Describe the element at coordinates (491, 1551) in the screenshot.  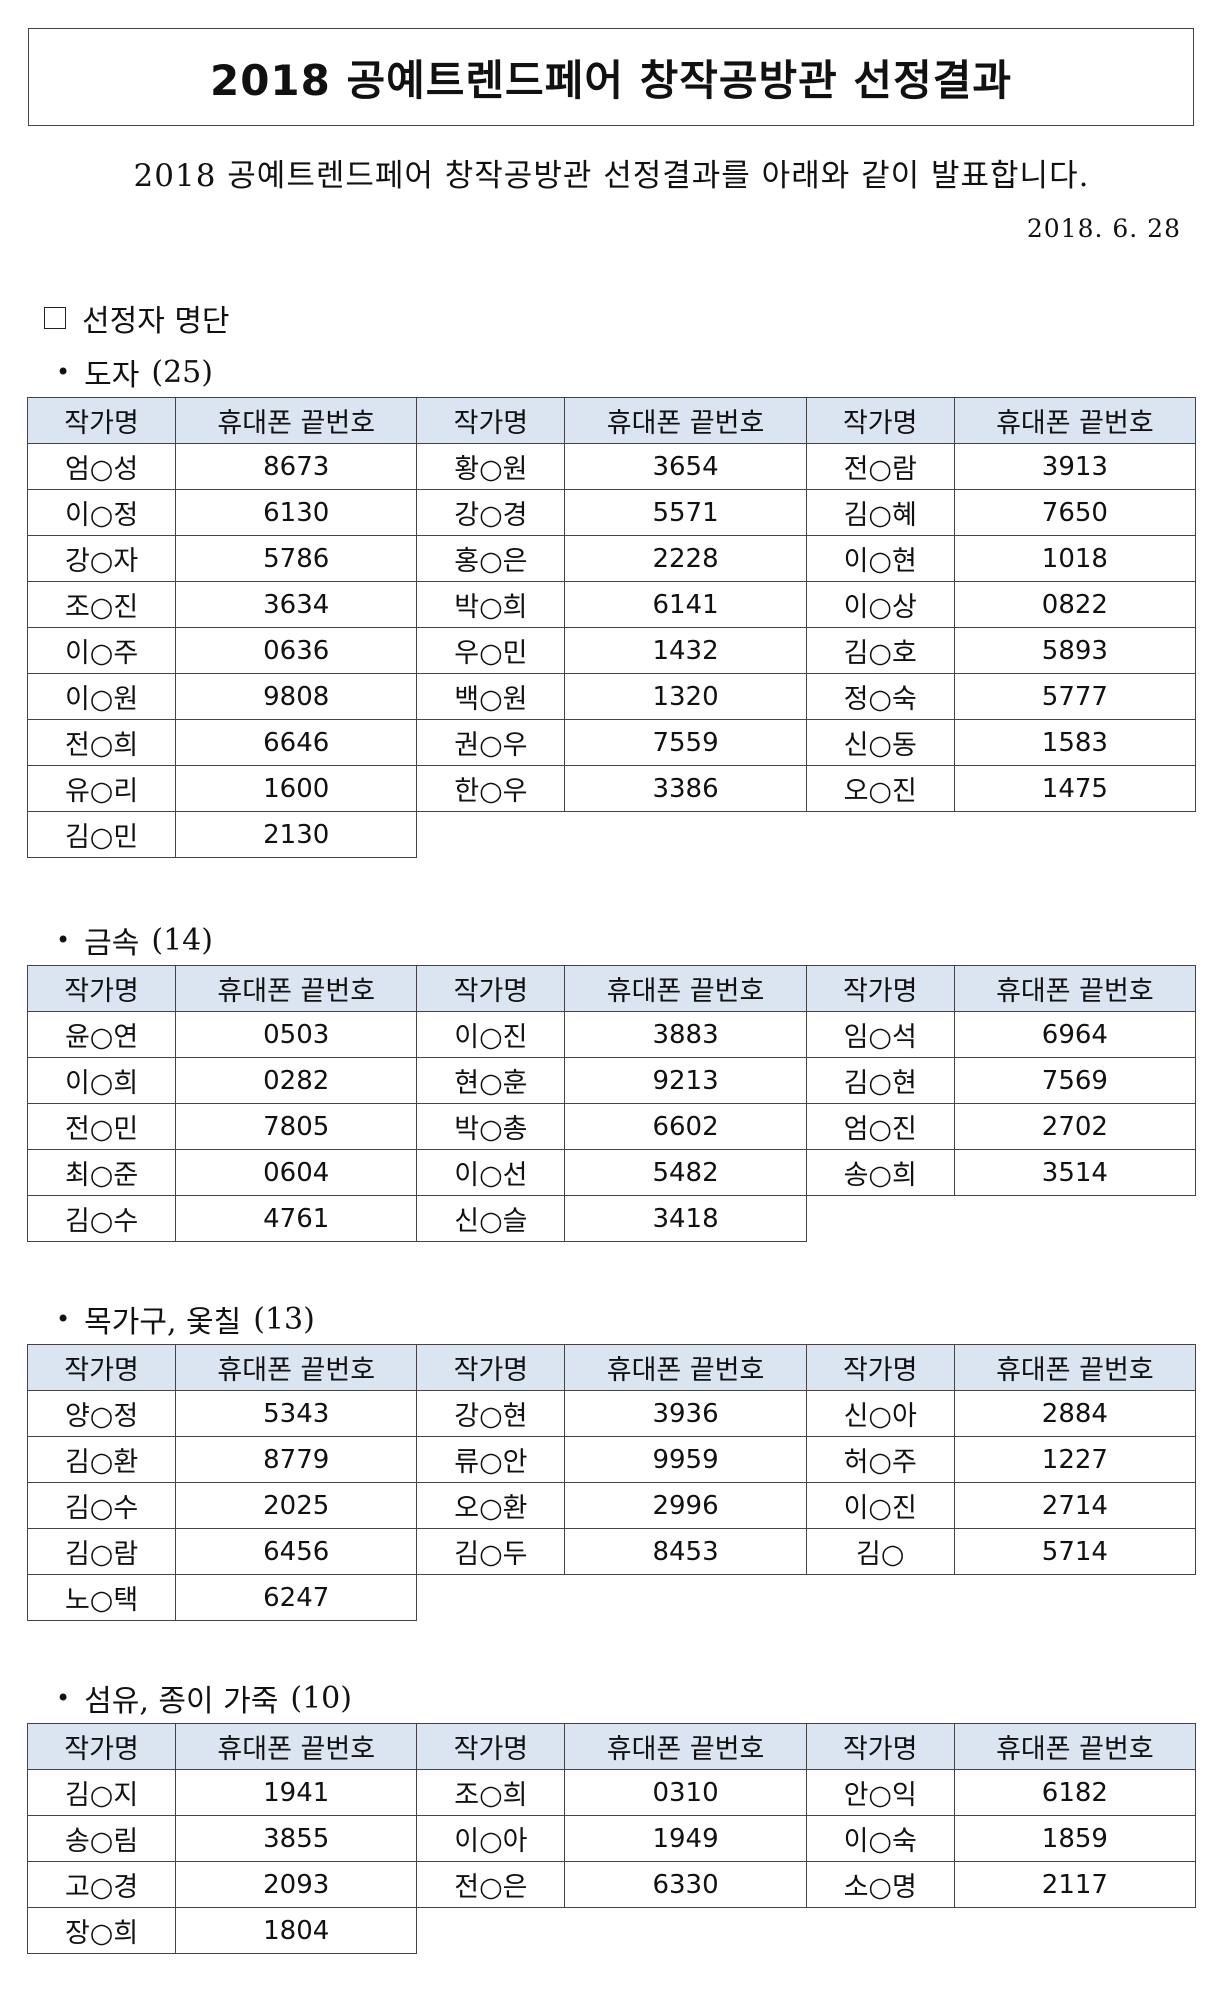
I see `artist-name-cell: 김○두` at that location.